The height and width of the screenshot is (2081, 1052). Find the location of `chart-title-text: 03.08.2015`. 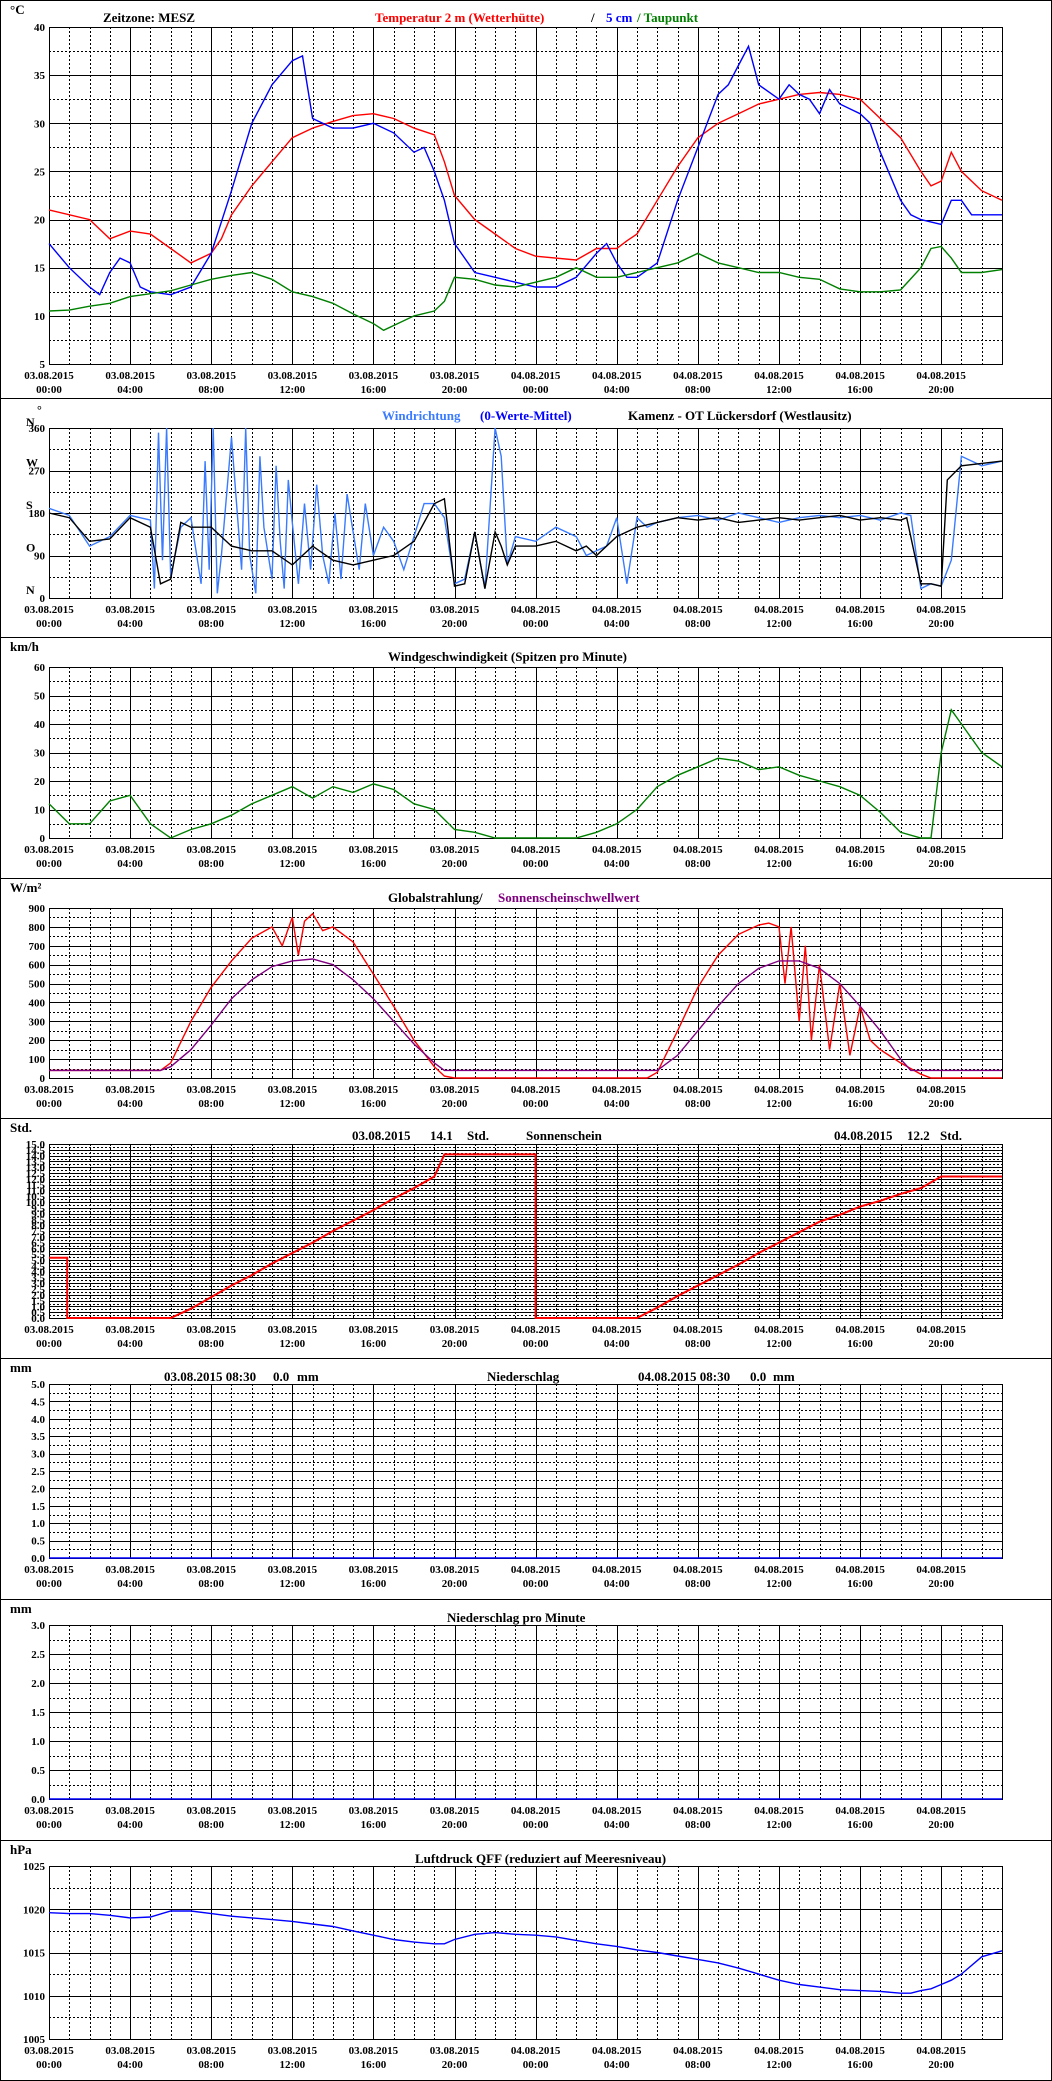

chart-title-text: 03.08.2015 is located at coordinates (381, 1135).